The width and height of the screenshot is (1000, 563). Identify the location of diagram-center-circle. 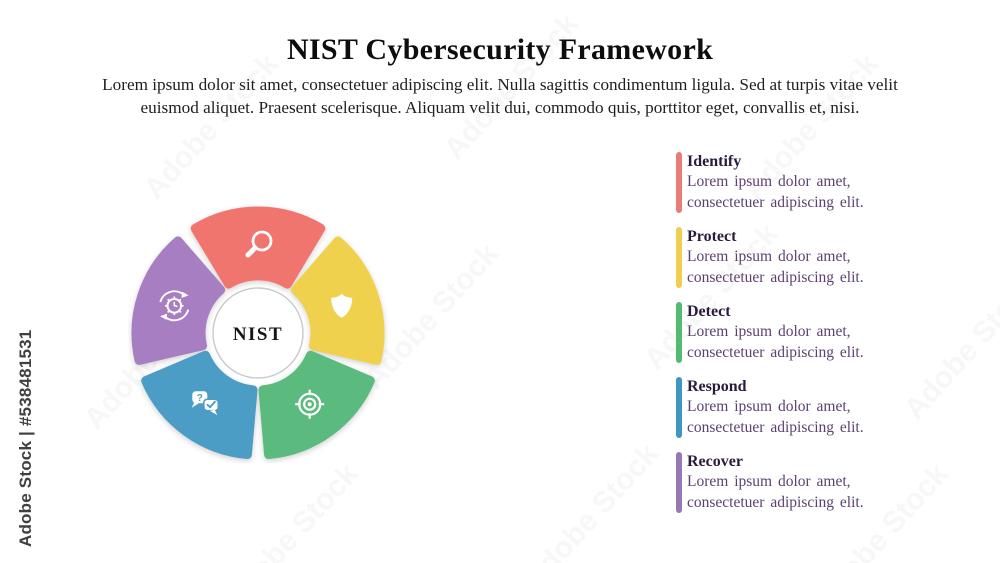
(258, 333).